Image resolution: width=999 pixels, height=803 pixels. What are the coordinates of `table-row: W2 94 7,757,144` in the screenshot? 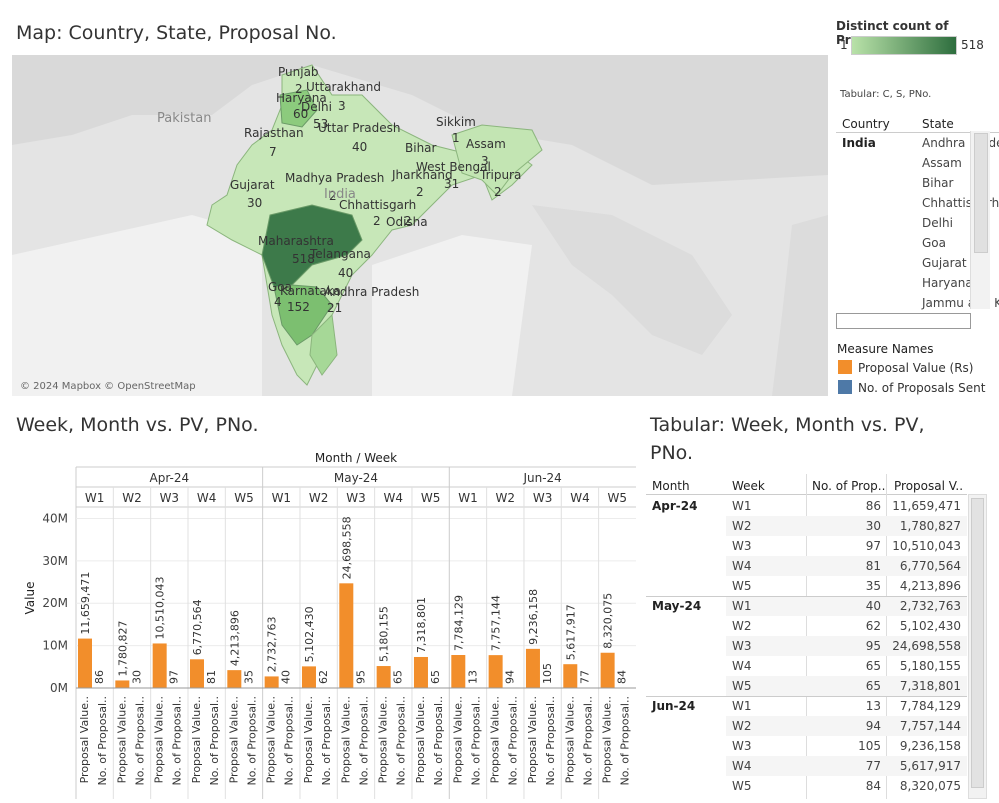 It's located at (806, 726).